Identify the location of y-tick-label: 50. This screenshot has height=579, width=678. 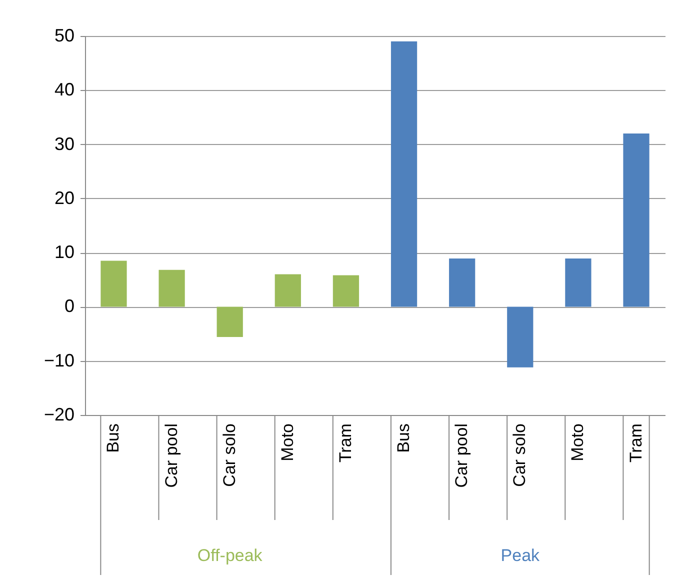
(64, 36).